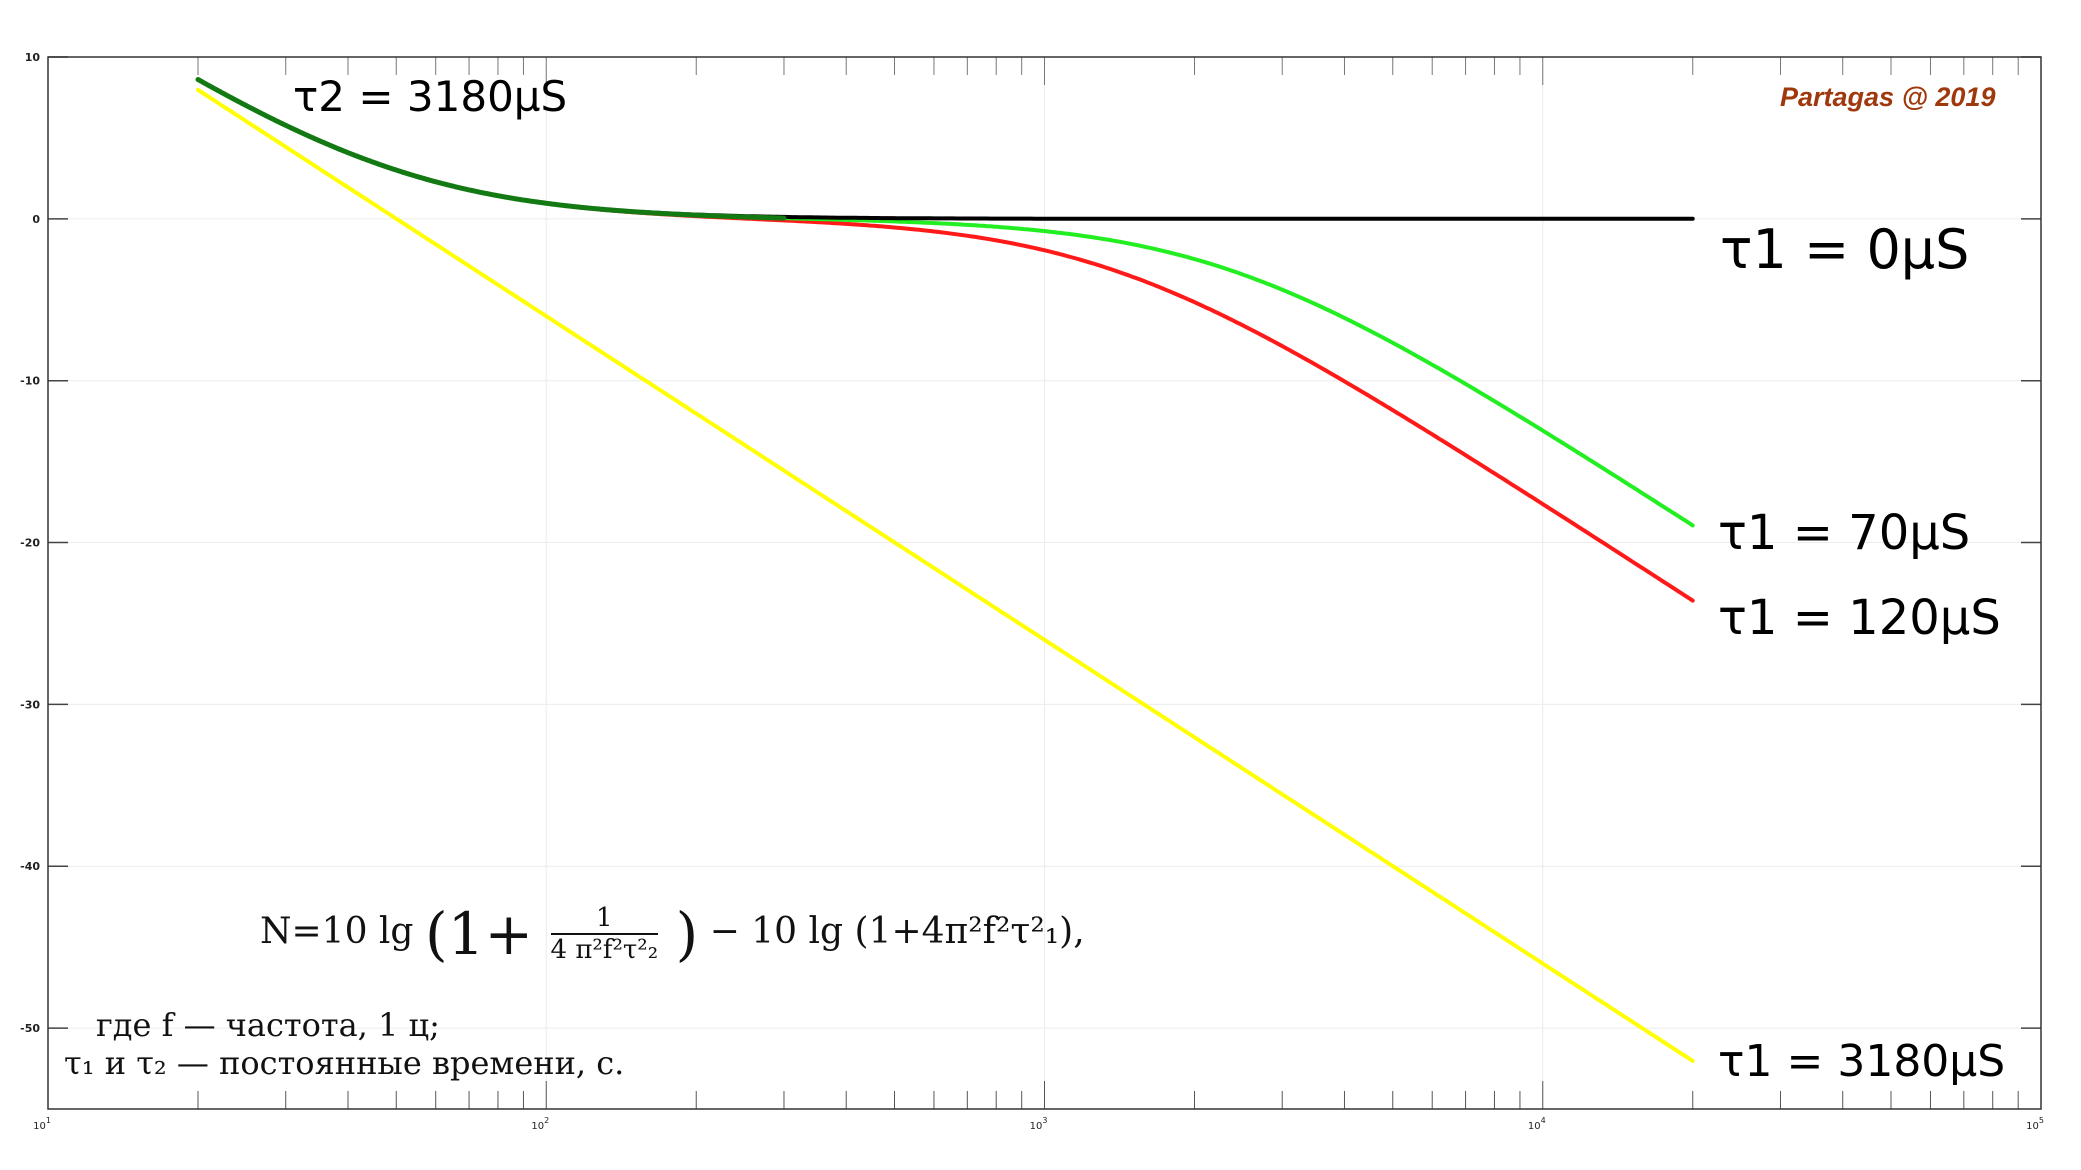 The width and height of the screenshot is (2081, 1170). Describe the element at coordinates (479, 934) in the screenshot. I see `formula-open: (1+` at that location.